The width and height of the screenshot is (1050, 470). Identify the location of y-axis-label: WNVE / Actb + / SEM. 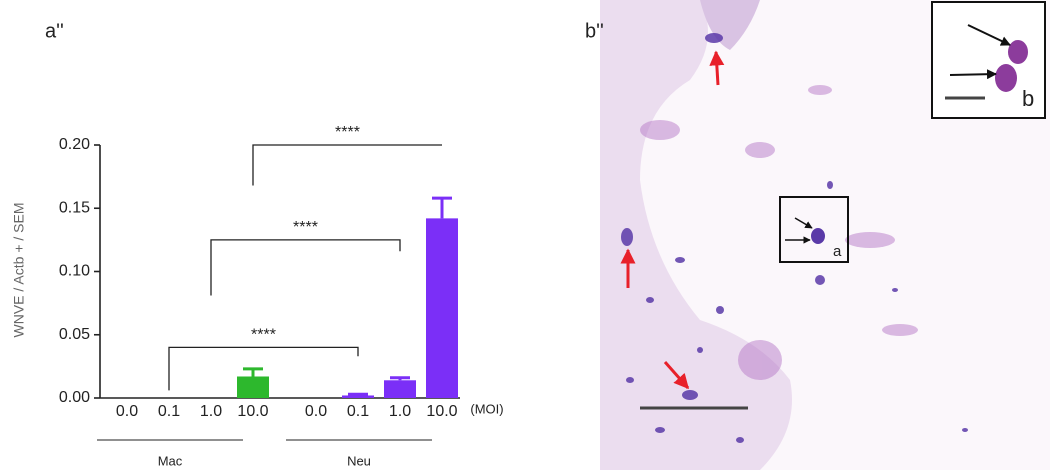
(19, 270).